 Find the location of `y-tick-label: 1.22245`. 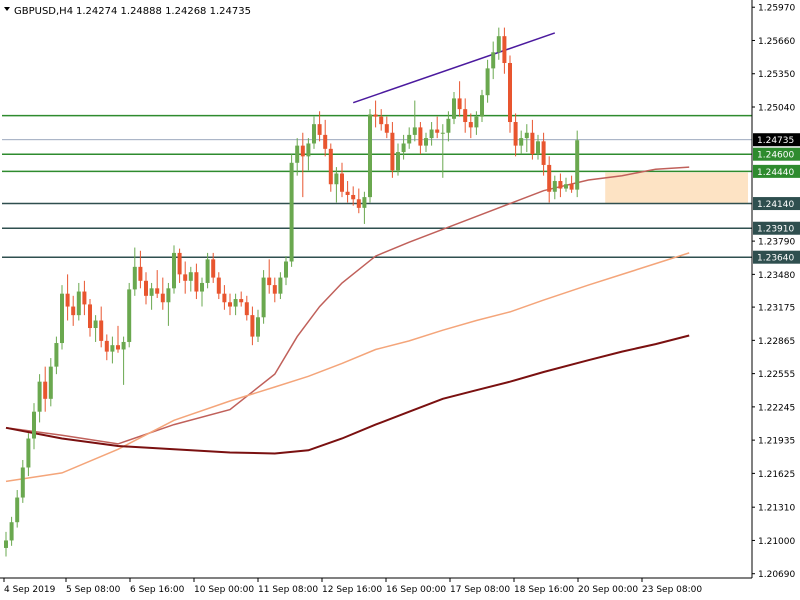

y-tick-label: 1.22245 is located at coordinates (776, 408).